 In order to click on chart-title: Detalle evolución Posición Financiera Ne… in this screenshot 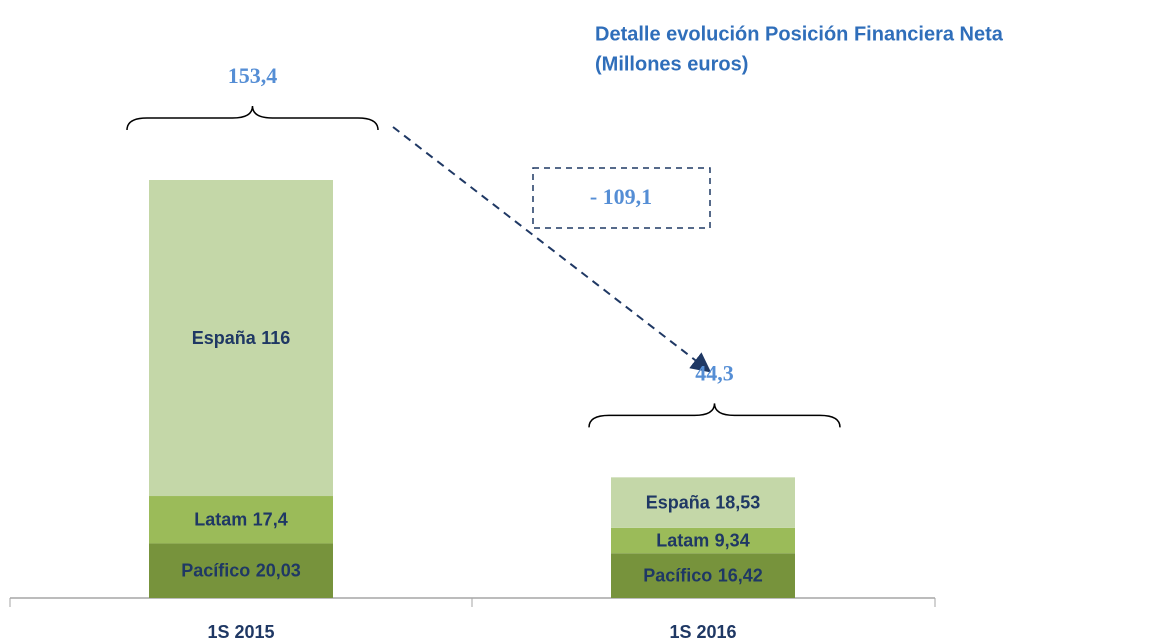, I will do `click(799, 34)`.